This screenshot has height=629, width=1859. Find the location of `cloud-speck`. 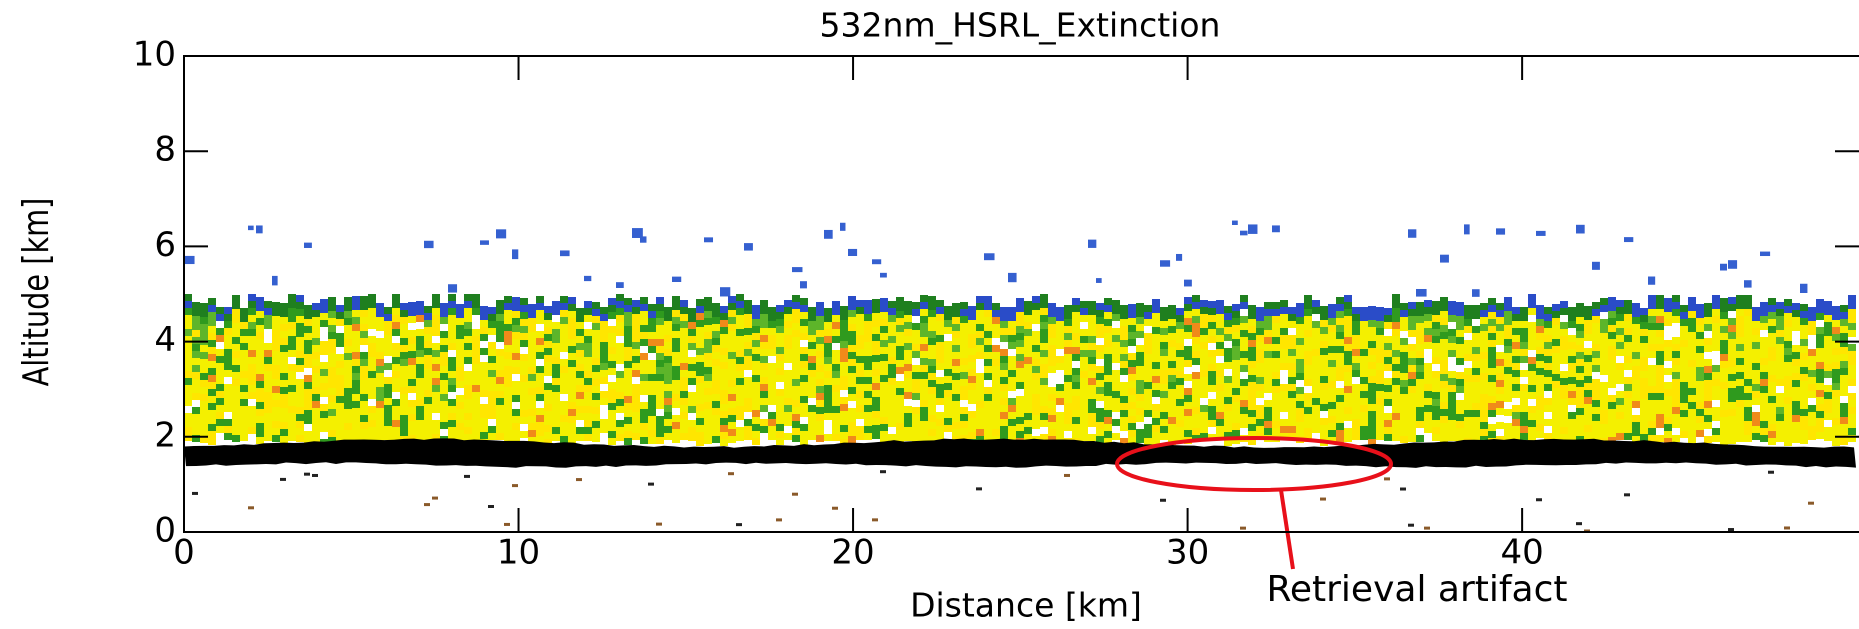

cloud-speck is located at coordinates (452, 288).